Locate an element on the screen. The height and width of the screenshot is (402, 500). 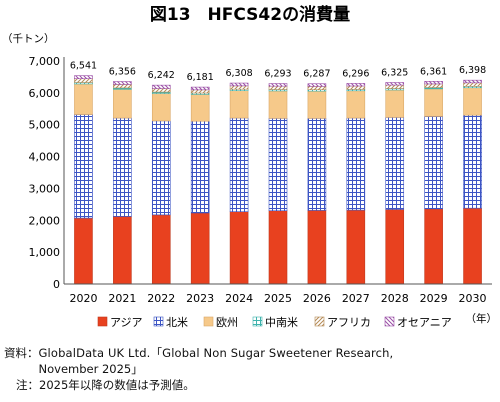
x-tick-label: 2020 is located at coordinates (83, 298).